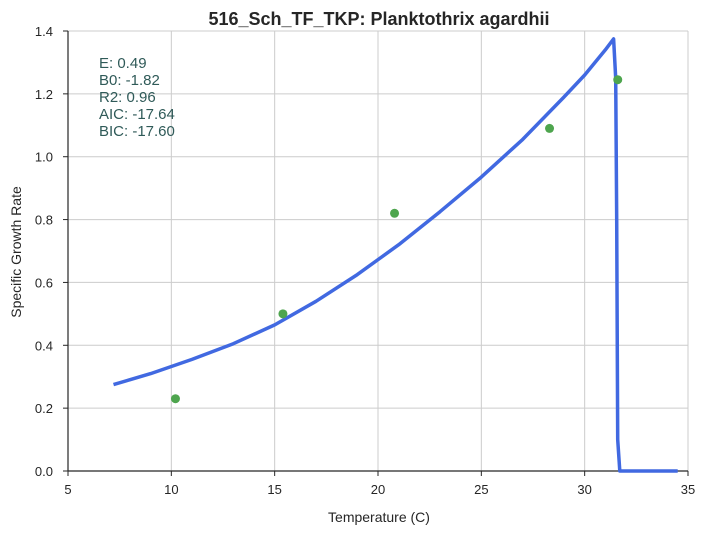 This screenshot has height=534, width=706. What do you see at coordinates (127, 97) in the screenshot?
I see `stat-line: R2: 0.96` at bounding box center [127, 97].